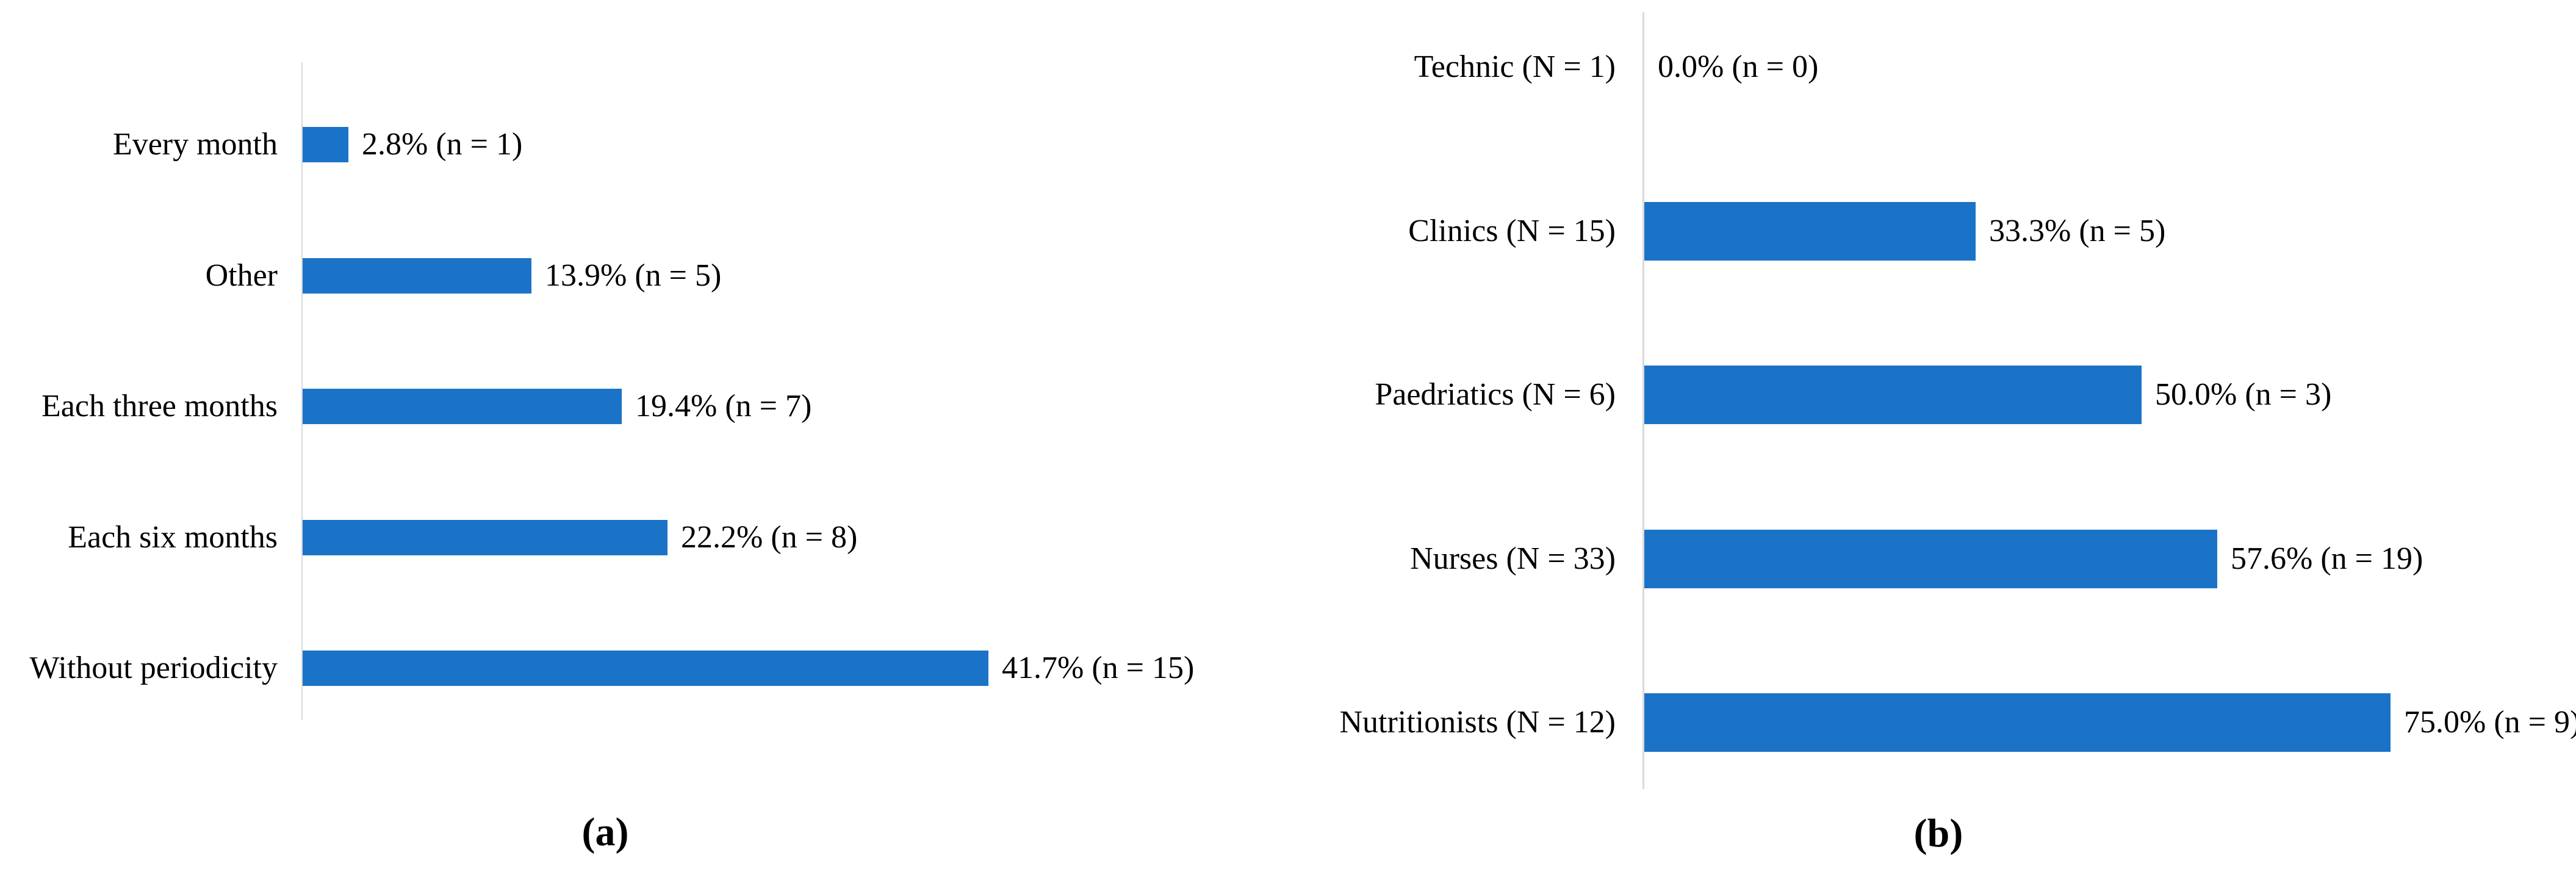  What do you see at coordinates (153, 668) in the screenshot?
I see `category-label-a-4: Without periodicity` at bounding box center [153, 668].